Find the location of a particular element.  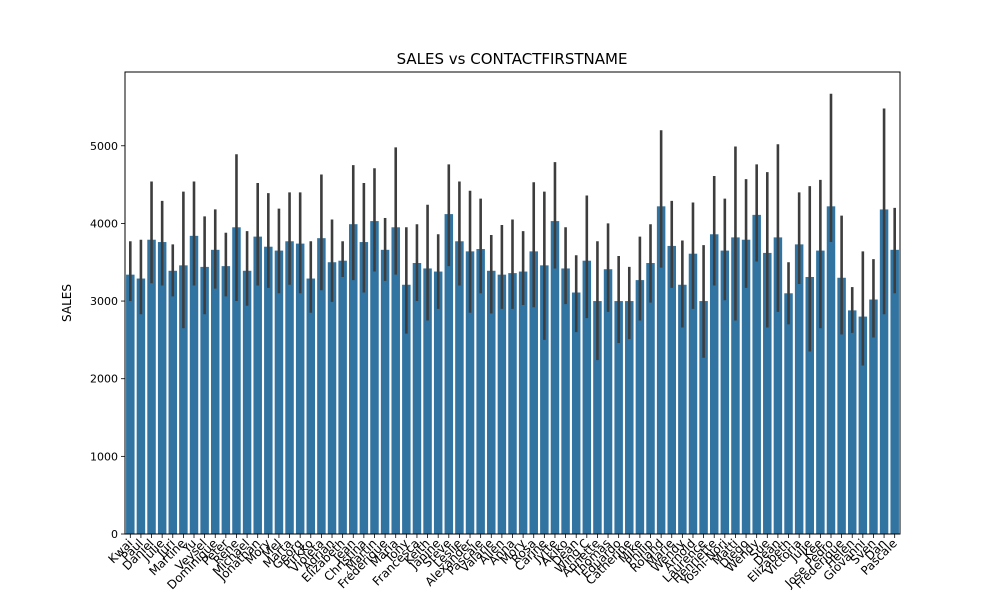

y-tick-label: 0 is located at coordinates (114, 534).